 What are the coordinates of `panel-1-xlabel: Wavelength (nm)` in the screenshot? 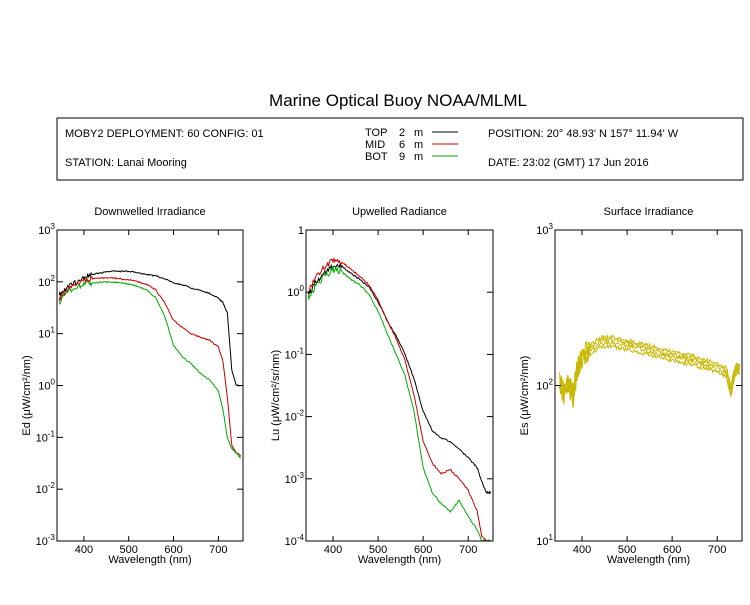 It's located at (149, 560).